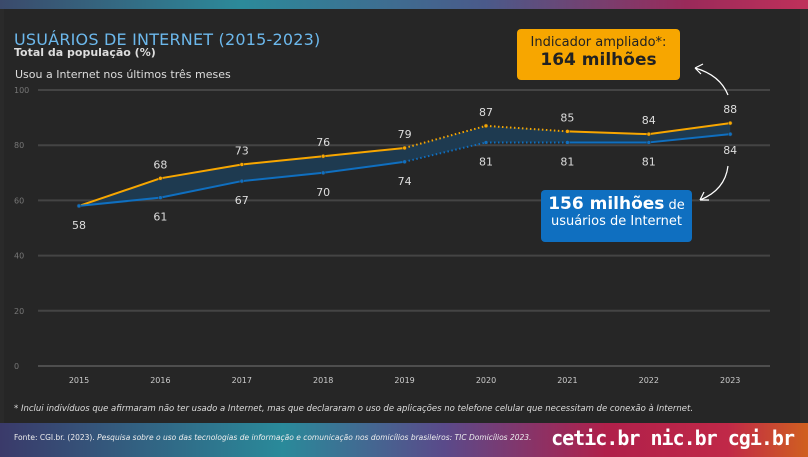 The height and width of the screenshot is (457, 808). I want to click on y-tick-label: 40, so click(19, 256).